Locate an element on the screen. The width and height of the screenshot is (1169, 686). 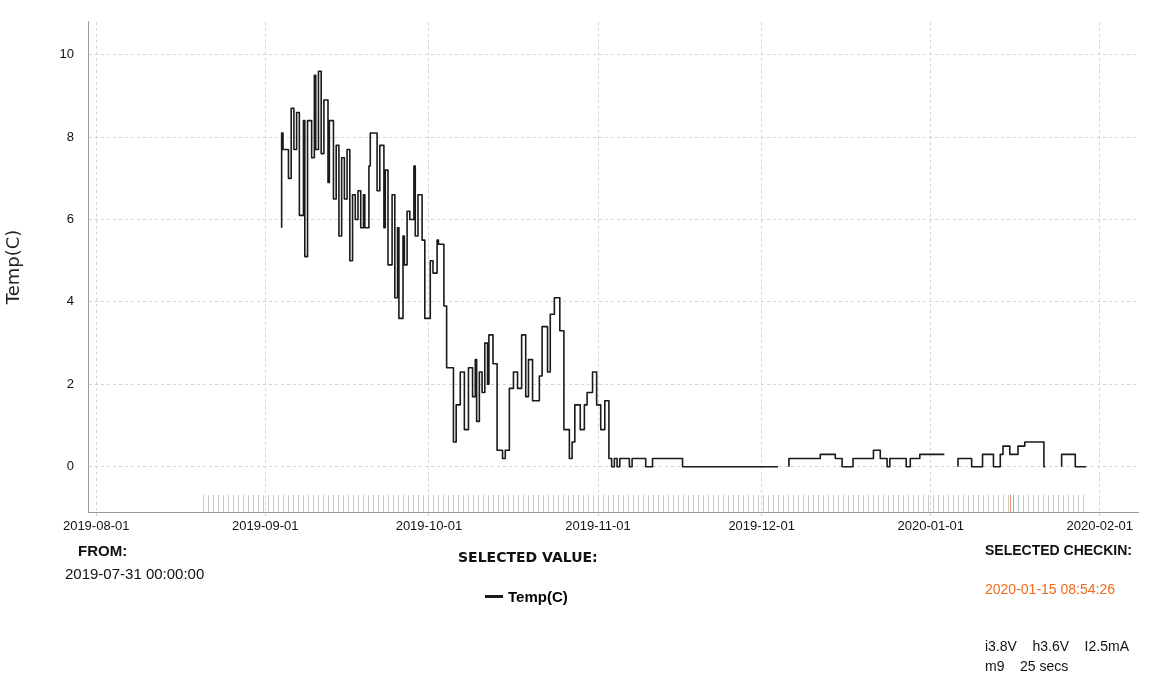
x-tick-label: 2020-02-01 is located at coordinates (1100, 526).